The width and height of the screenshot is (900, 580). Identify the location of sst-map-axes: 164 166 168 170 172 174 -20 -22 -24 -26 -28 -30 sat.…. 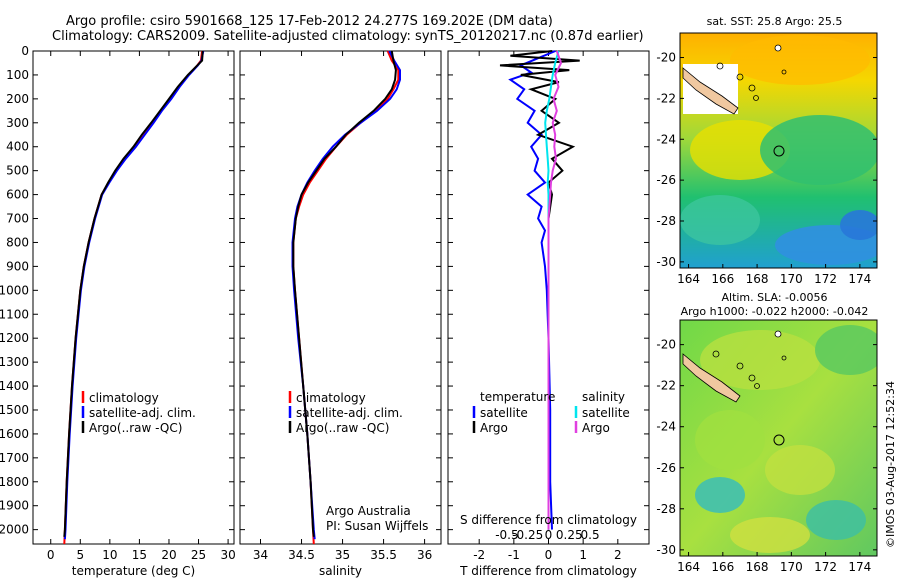
(766, 150).